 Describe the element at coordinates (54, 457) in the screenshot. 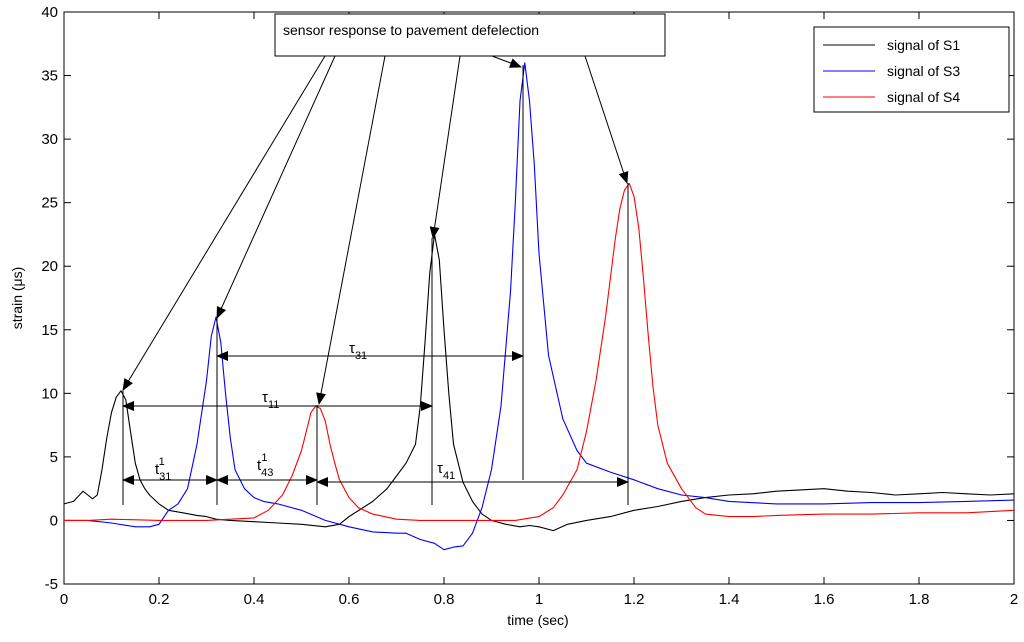

I see `y-tick-label: 5` at that location.